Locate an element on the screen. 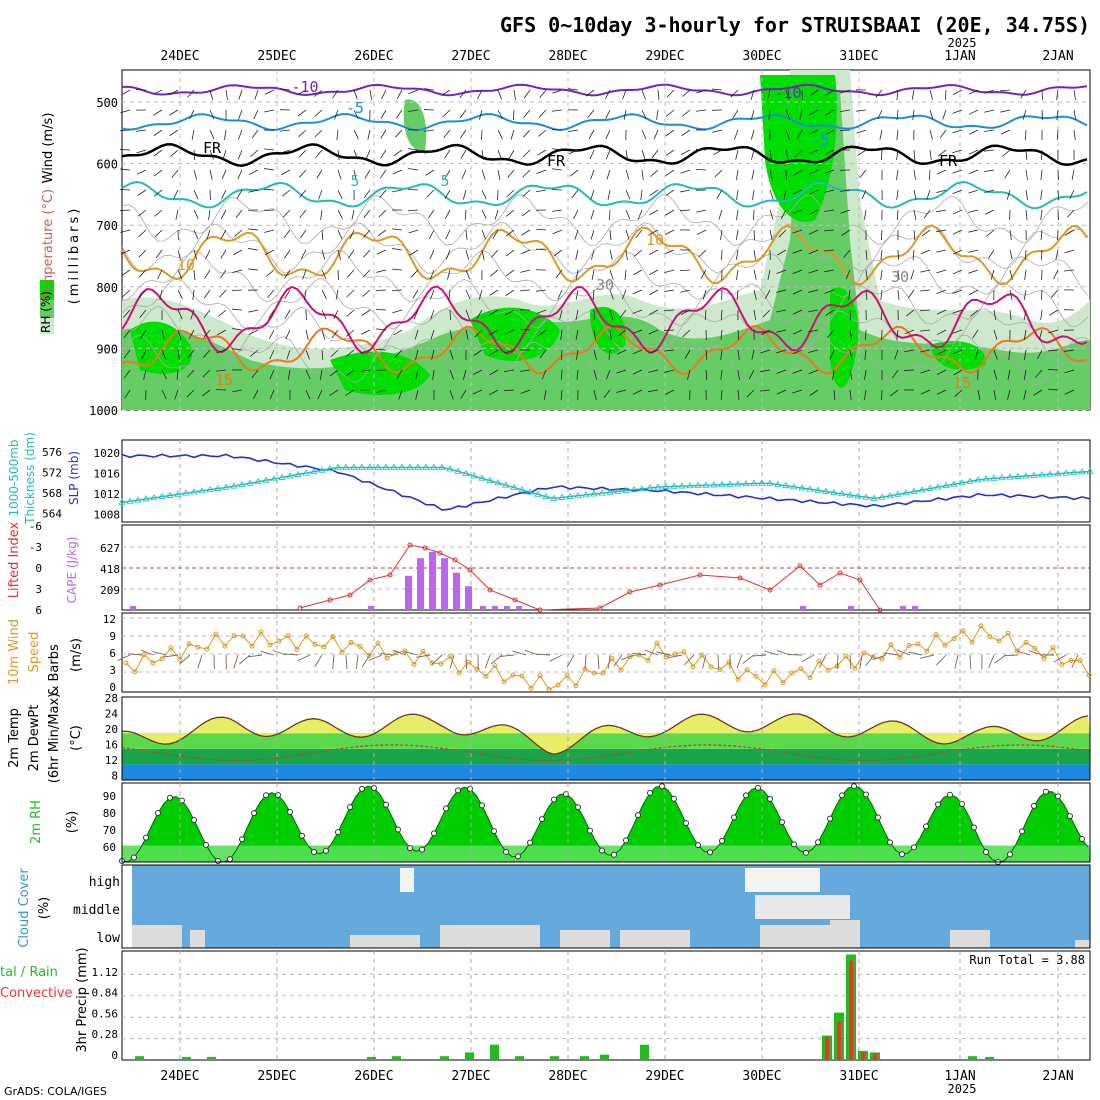 This screenshot has height=1100, width=1100. cape-bar-small is located at coordinates (803, 608).